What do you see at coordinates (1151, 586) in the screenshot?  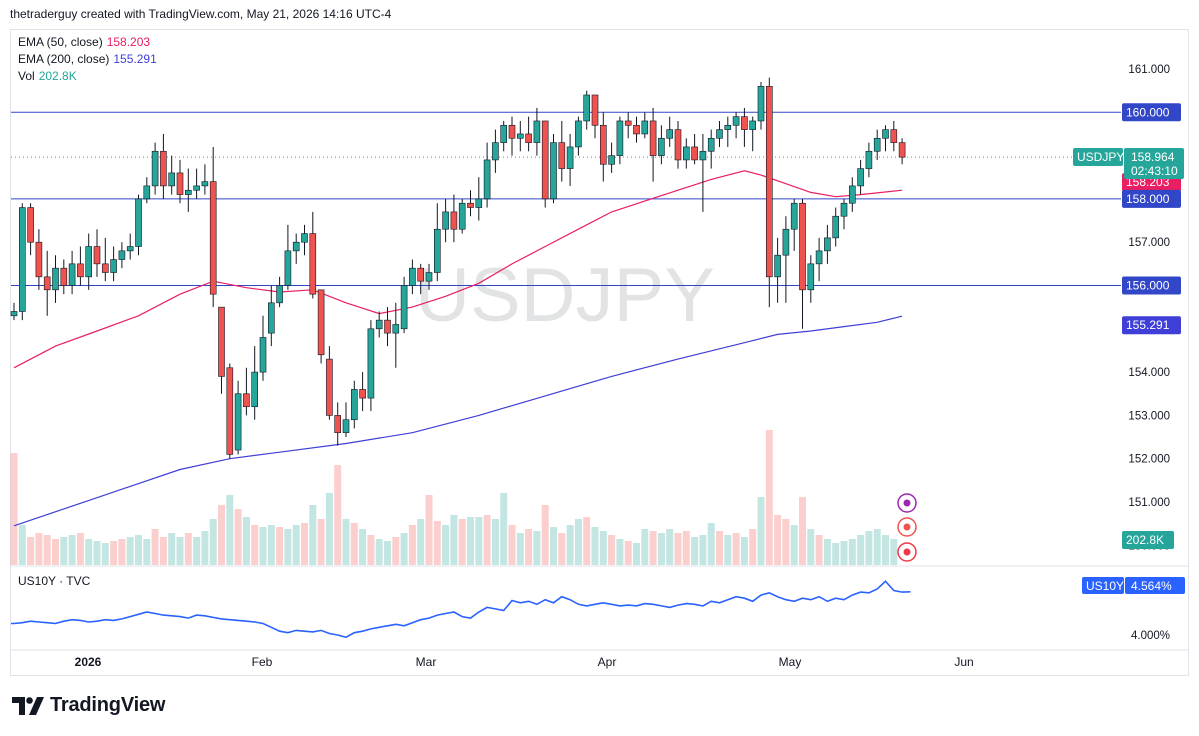 I see `us10y-badge-value: 4.564%` at bounding box center [1151, 586].